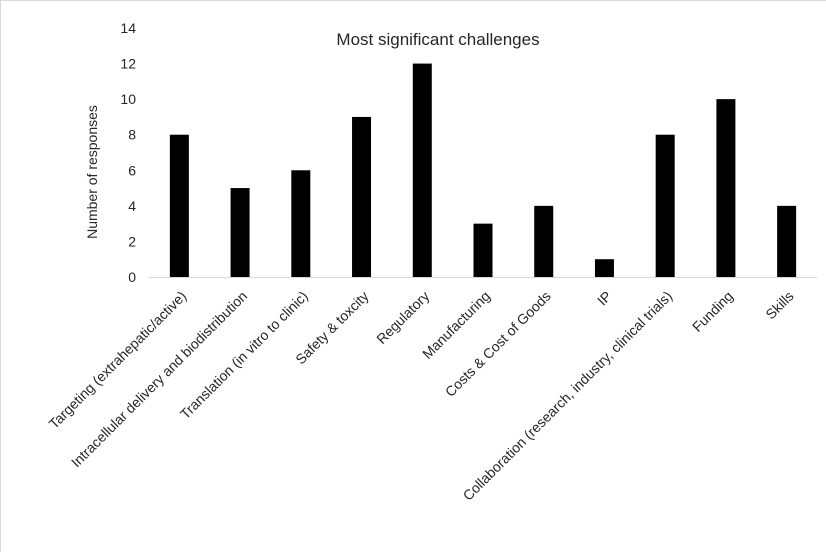  What do you see at coordinates (132, 206) in the screenshot?
I see `y-tick-label: 4` at bounding box center [132, 206].